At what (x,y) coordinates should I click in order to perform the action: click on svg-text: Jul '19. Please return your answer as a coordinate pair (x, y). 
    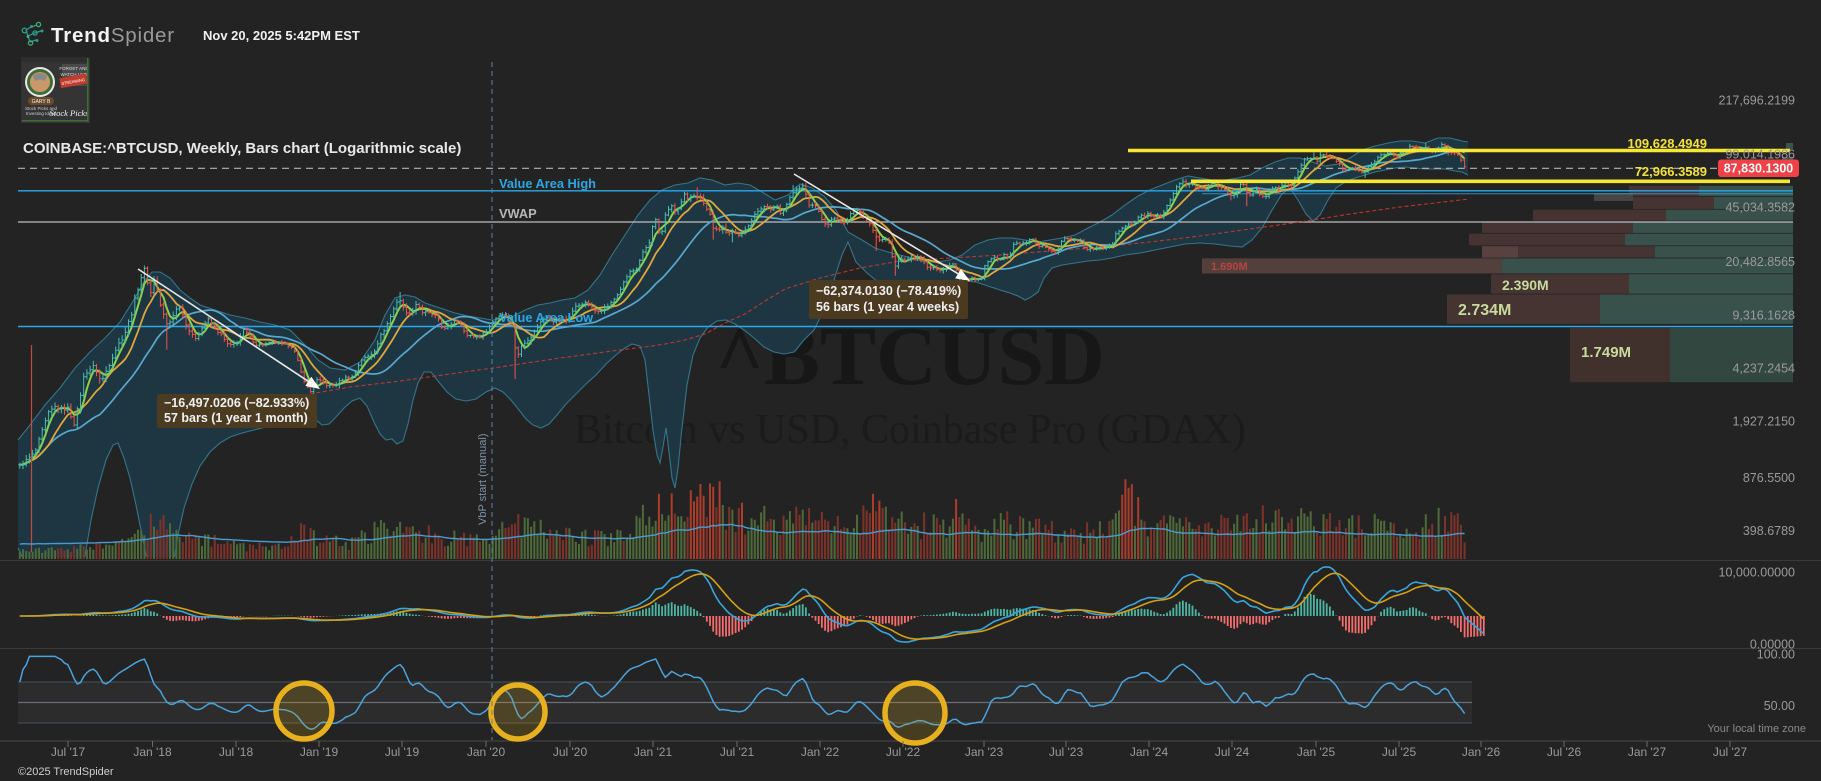
    Looking at the image, I should click on (402, 752).